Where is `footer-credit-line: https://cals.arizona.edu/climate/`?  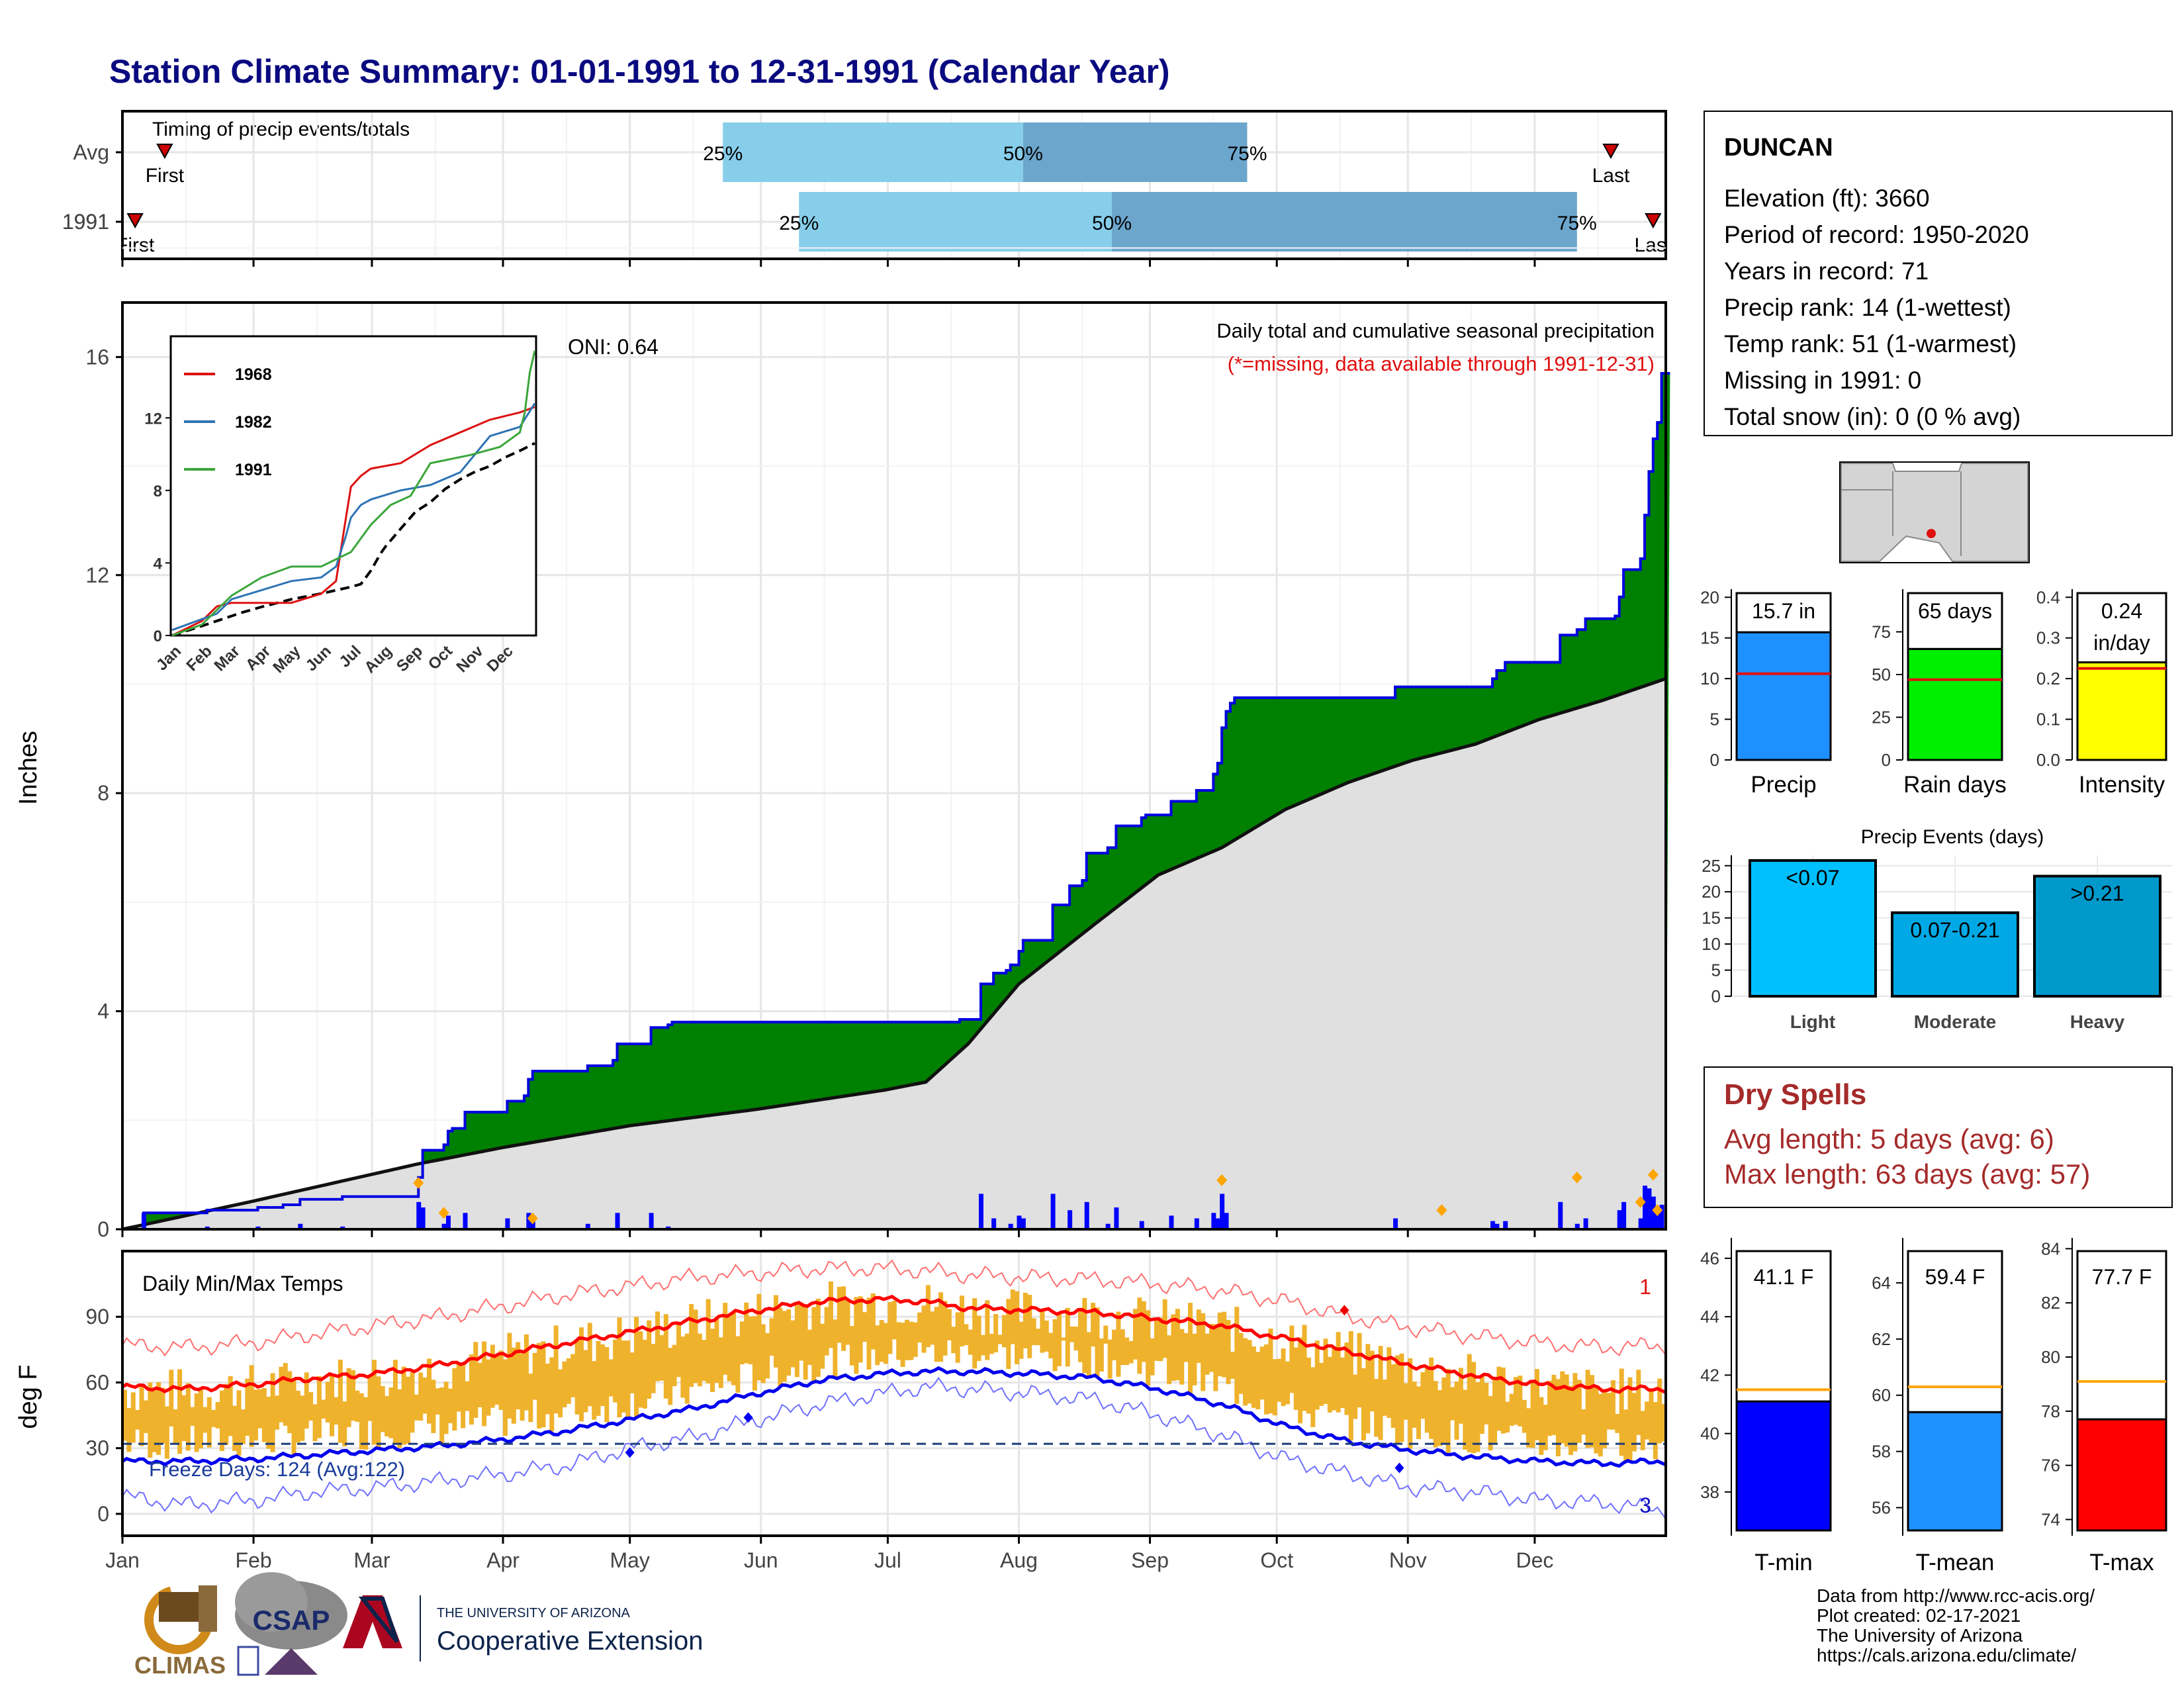 footer-credit-line: https://cals.arizona.edu/climate/ is located at coordinates (1946, 1655).